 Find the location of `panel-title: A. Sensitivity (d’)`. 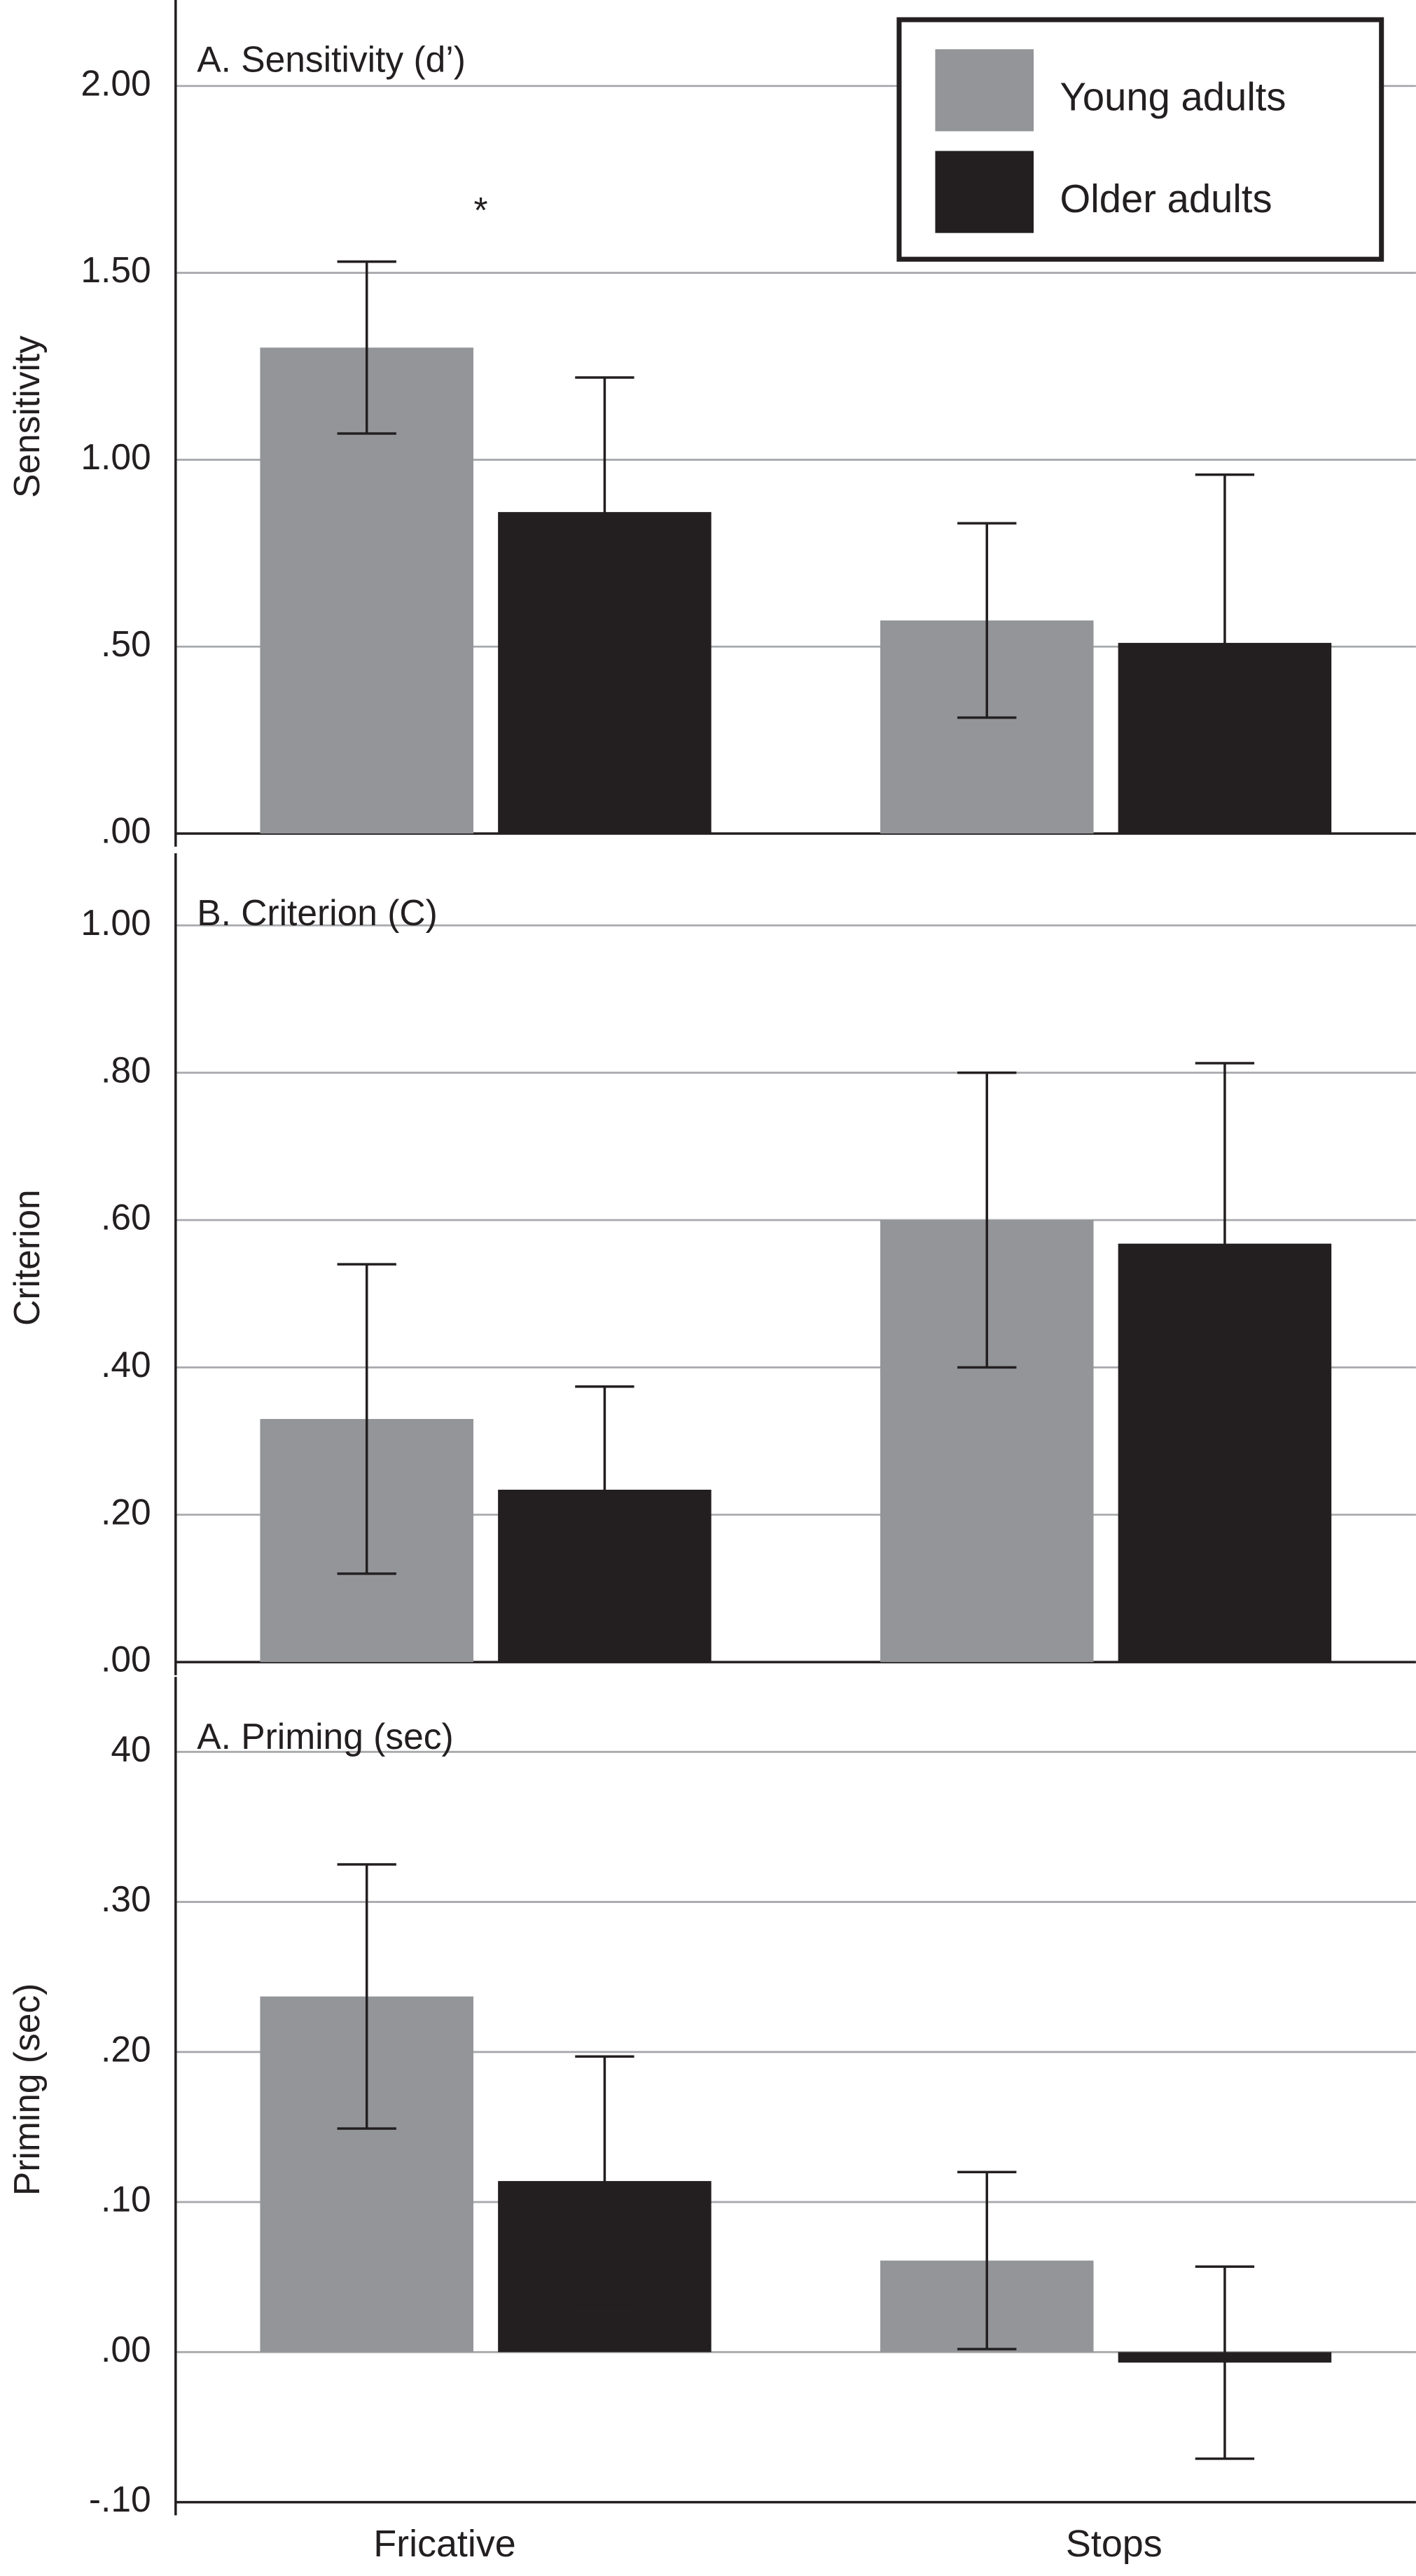

panel-title: A. Sensitivity (d’) is located at coordinates (331, 60).